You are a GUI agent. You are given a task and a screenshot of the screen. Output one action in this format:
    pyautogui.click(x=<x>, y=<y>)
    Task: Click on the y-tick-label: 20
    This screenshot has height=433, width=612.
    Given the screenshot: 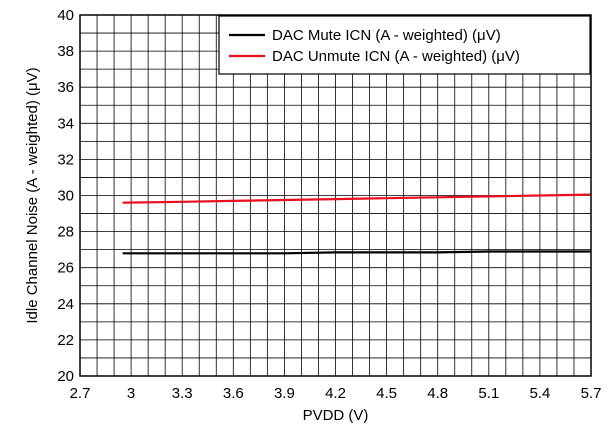 What is the action you would take?
    pyautogui.click(x=65, y=376)
    